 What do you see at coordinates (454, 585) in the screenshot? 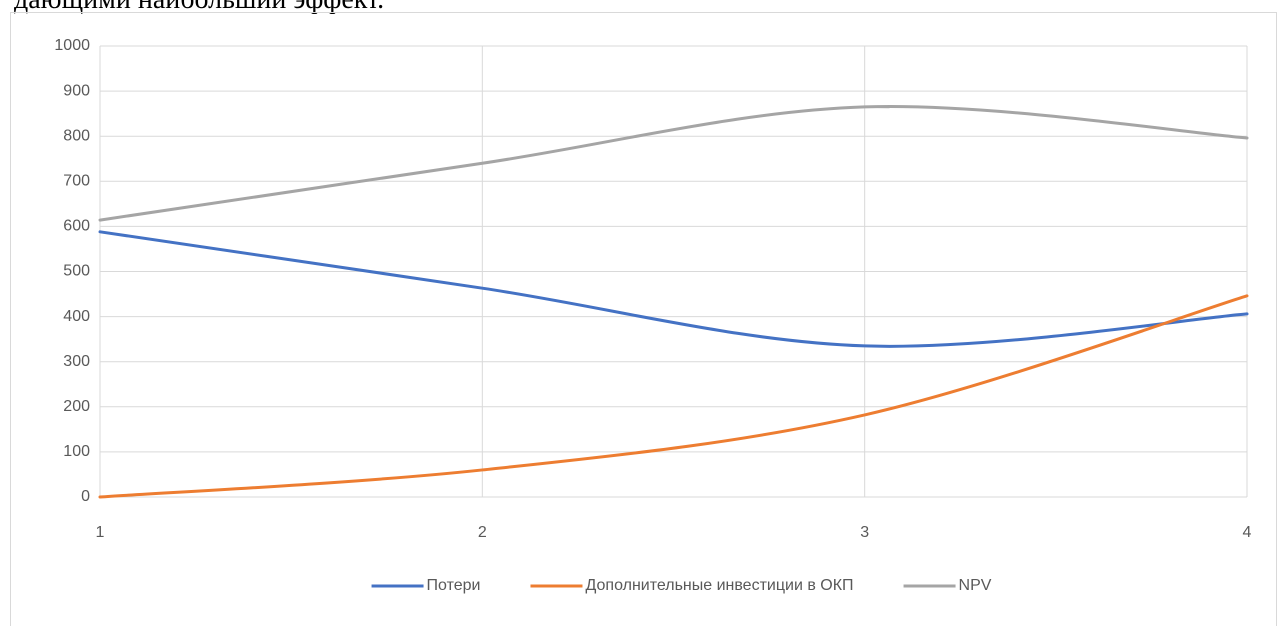
I see `legend-label: Потери` at bounding box center [454, 585].